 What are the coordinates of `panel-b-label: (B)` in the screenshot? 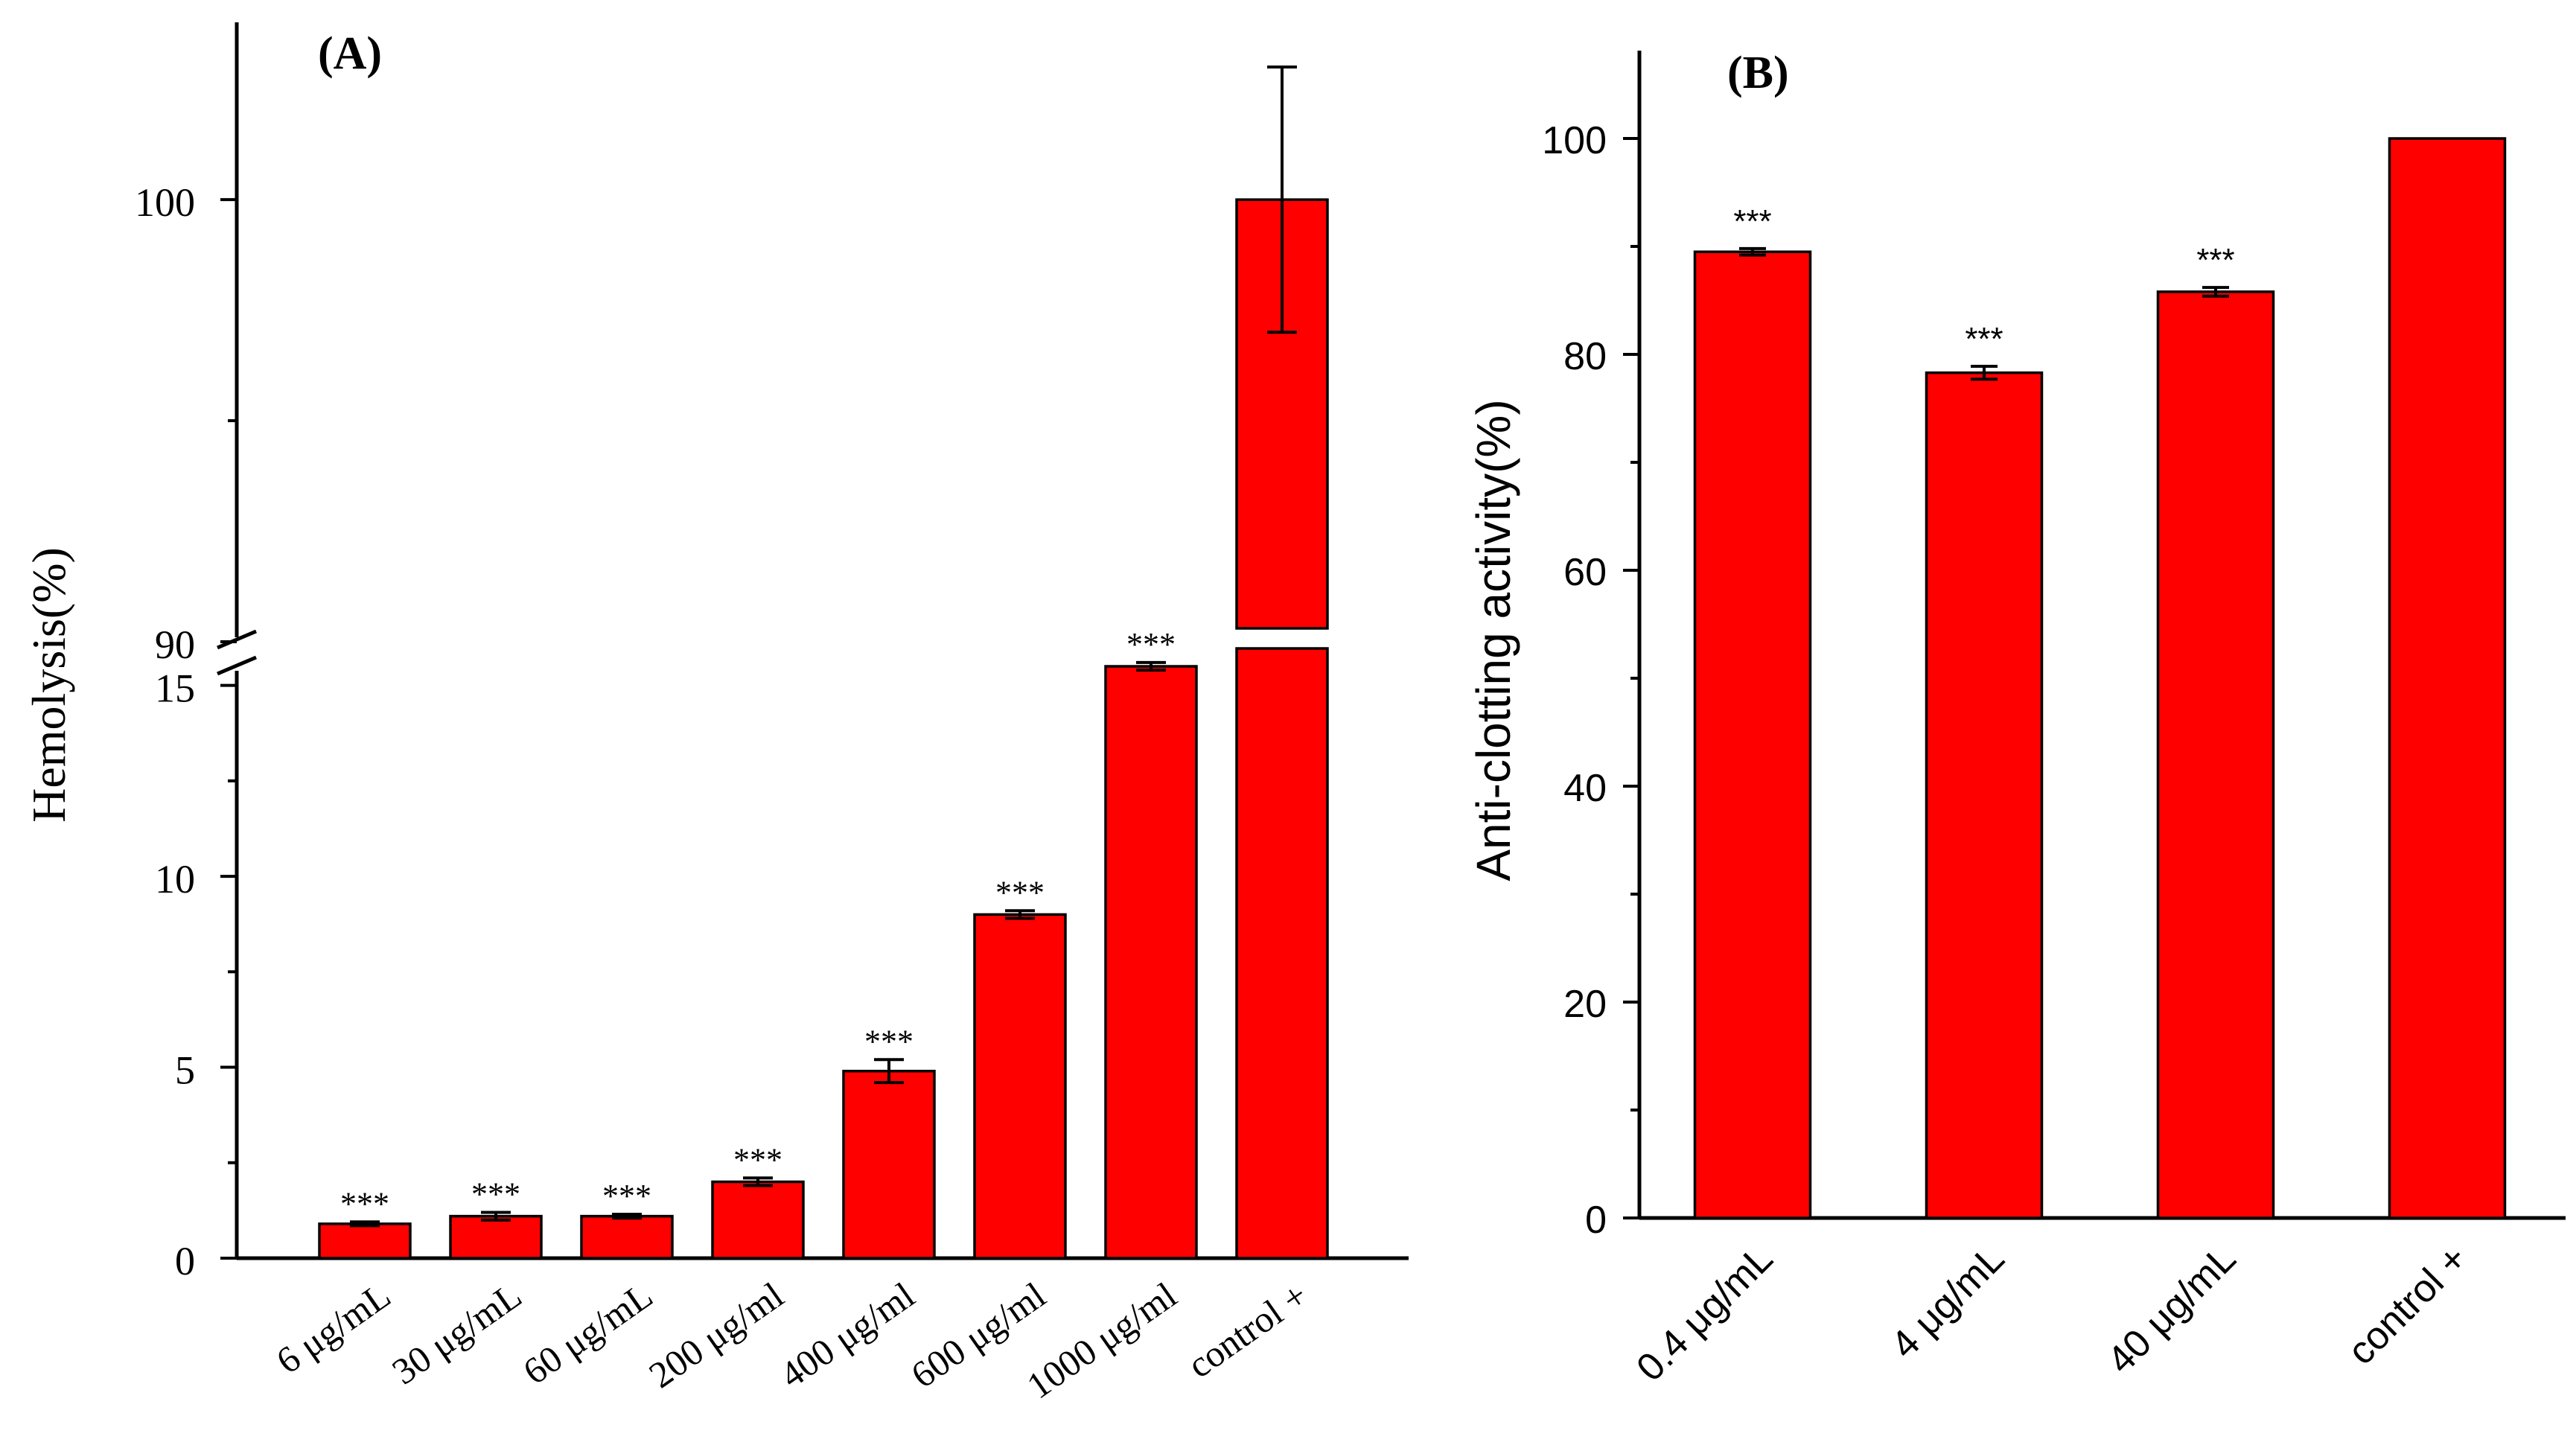 It's located at (1758, 73).